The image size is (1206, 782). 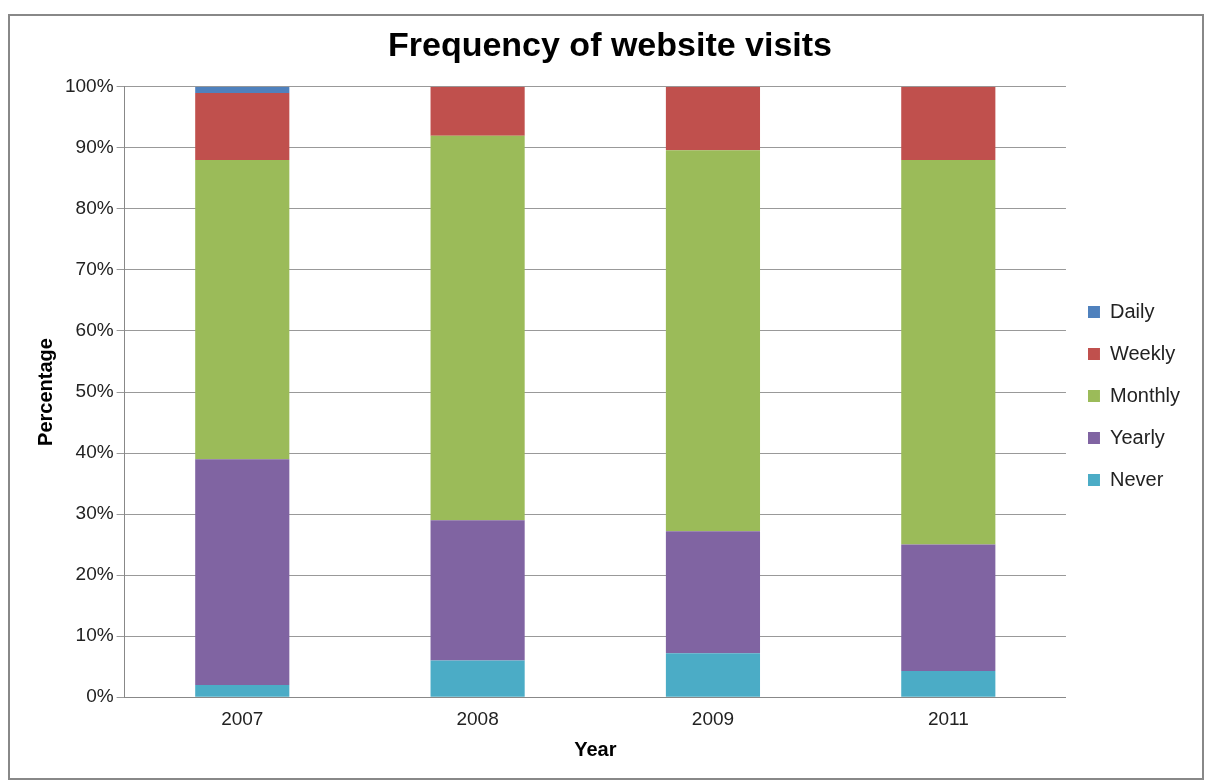 I want to click on legend-label: Monthly, so click(x=1144, y=394).